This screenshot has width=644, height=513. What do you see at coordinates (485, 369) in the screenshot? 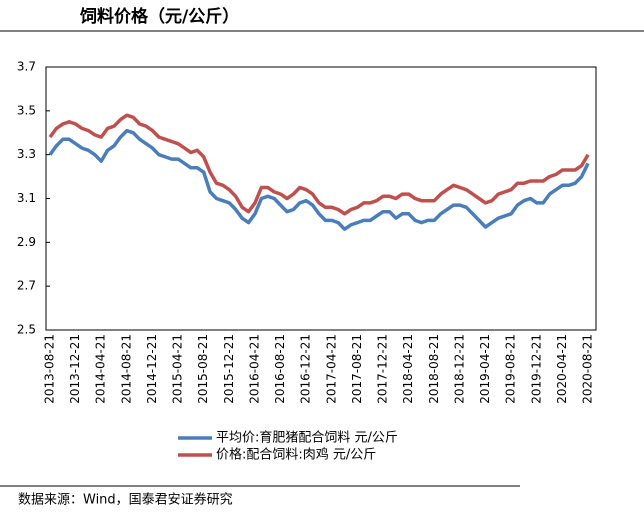
I see `x-tick-label: 2019-04-21` at bounding box center [485, 369].